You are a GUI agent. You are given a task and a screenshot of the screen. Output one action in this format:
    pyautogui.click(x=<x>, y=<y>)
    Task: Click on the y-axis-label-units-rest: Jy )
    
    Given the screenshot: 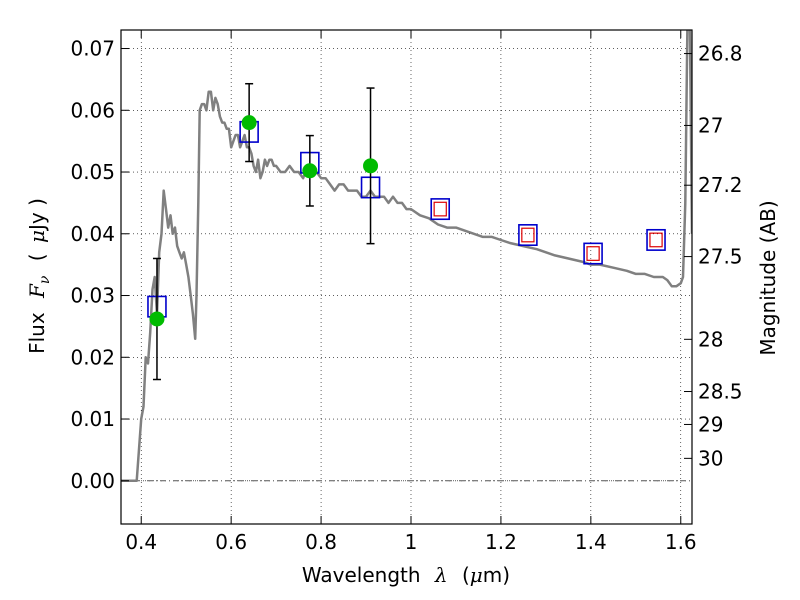 What is the action you would take?
    pyautogui.click(x=37, y=215)
    